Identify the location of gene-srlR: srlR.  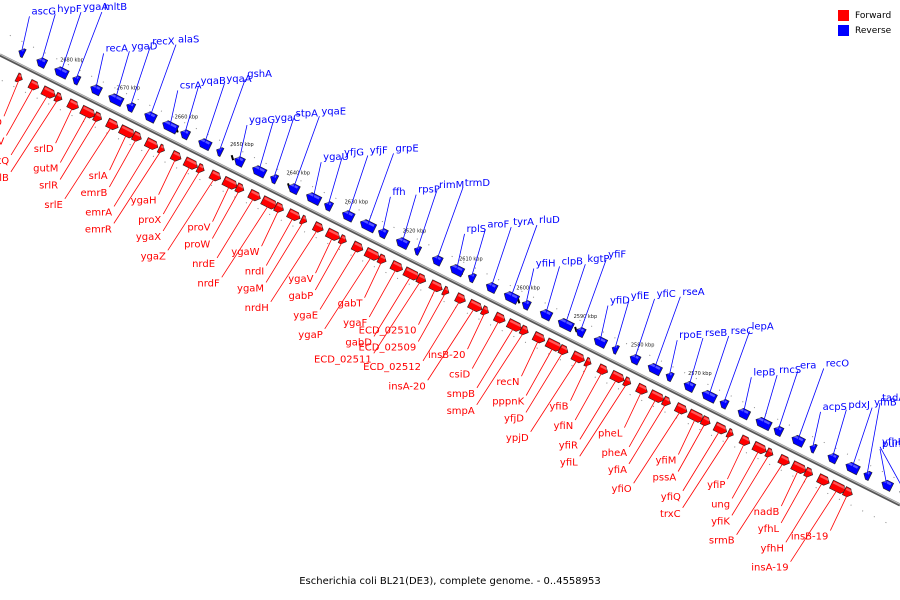
(71, 151).